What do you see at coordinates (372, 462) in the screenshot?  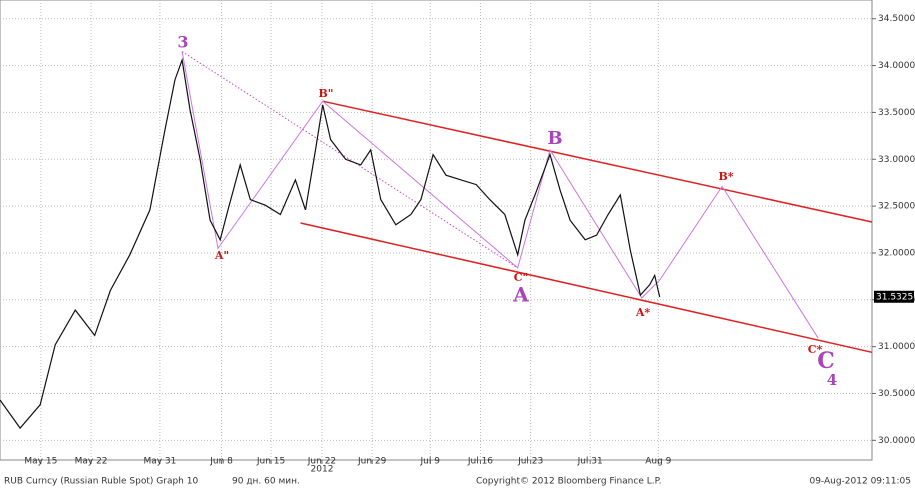 I see `x-tick-label: Jun 29` at bounding box center [372, 462].